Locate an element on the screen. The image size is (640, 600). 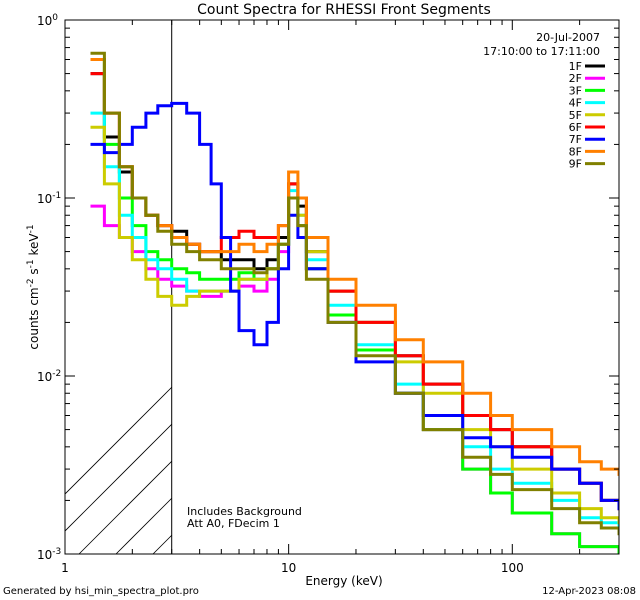
legend-label-2F: 2F is located at coordinates (575, 78).